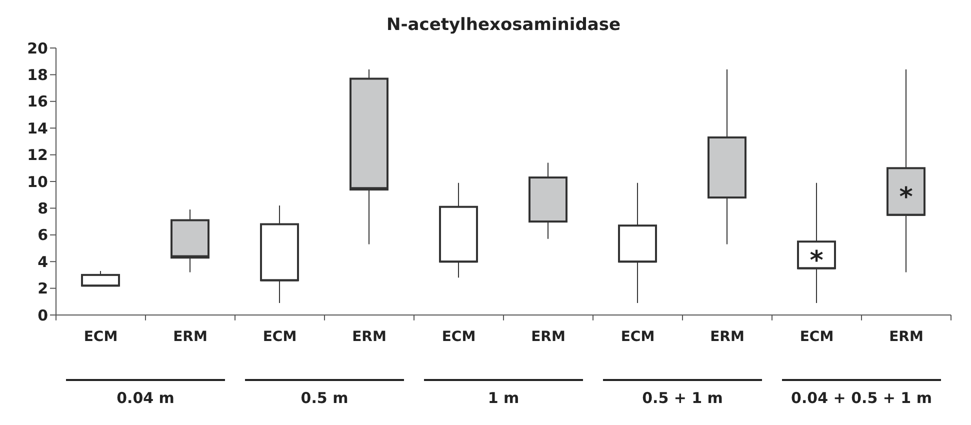  Describe the element at coordinates (682, 398) in the screenshot. I see `text: 0.5 + 1 m` at that location.